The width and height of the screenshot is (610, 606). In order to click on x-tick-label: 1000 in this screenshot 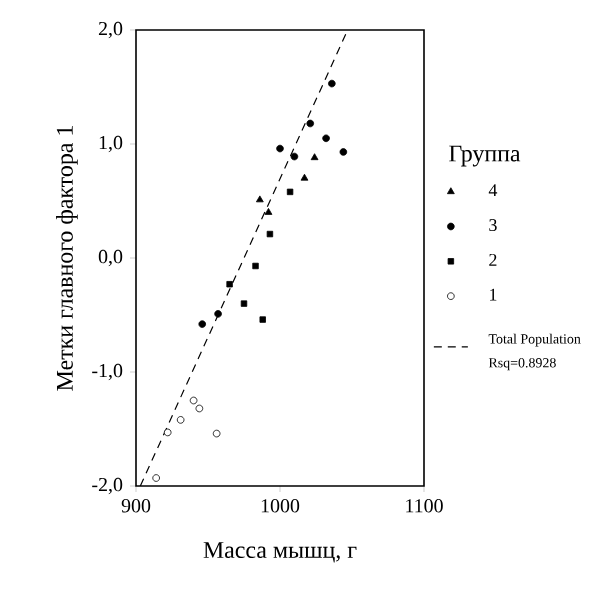, I will do `click(280, 506)`.